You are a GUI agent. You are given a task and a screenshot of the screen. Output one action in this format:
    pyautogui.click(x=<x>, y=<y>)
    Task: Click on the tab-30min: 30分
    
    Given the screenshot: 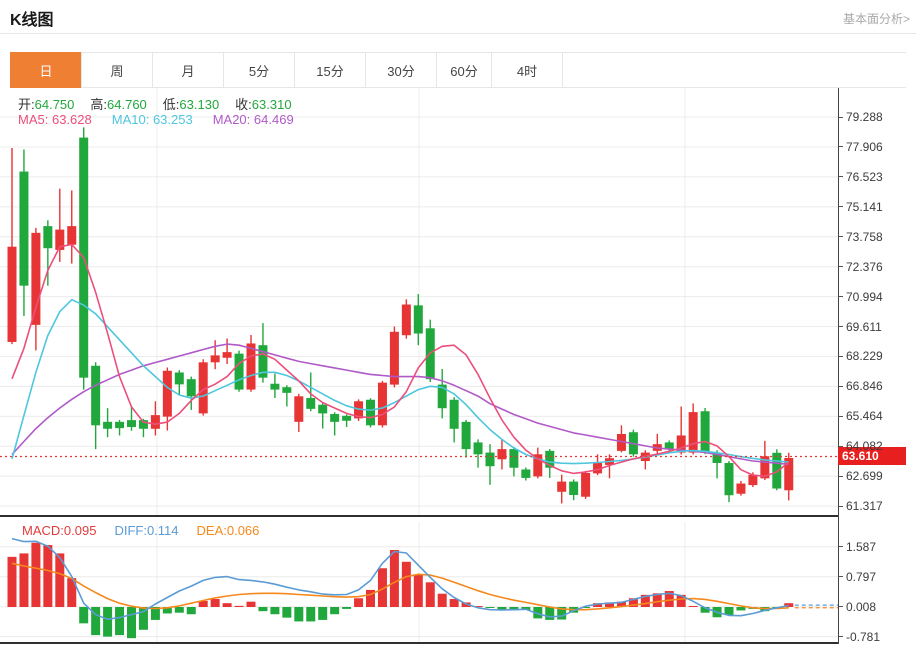 What is the action you would take?
    pyautogui.click(x=401, y=70)
    